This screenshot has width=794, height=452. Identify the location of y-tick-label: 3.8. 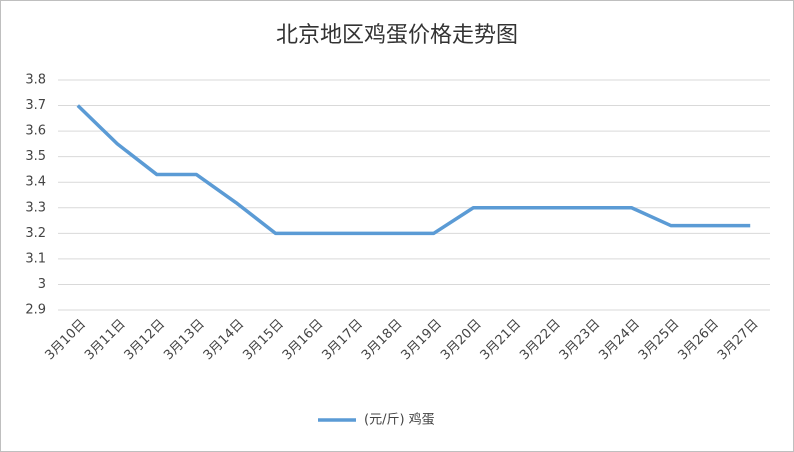
(35, 80).